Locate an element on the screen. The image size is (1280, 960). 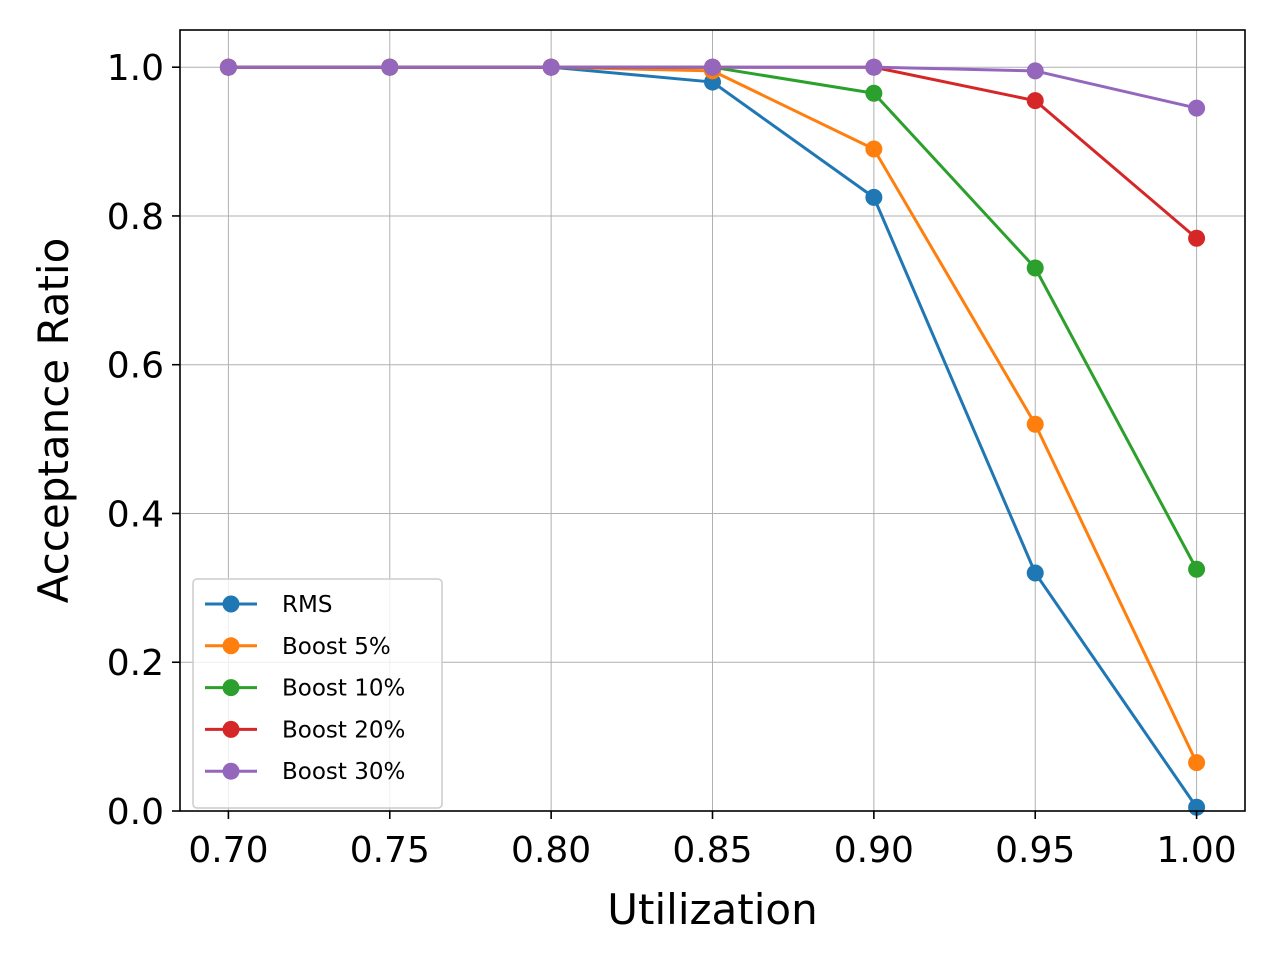
x-tick-label: 0.90 is located at coordinates (874, 850).